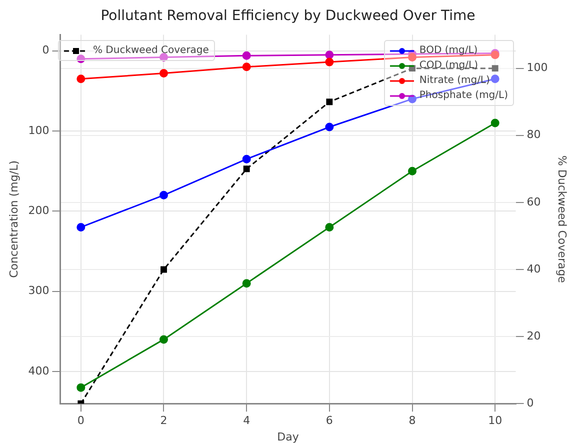 The image size is (576, 444). I want to click on y-tick-label: 200, so click(39, 211).